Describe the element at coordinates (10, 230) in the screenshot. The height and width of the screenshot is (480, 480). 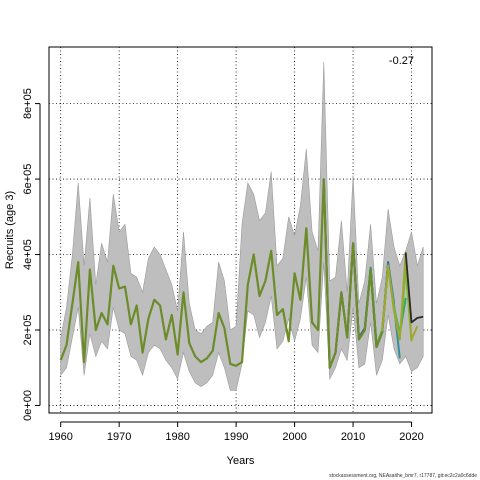
I see `y-axis-title: Recruits (age 3)` at that location.